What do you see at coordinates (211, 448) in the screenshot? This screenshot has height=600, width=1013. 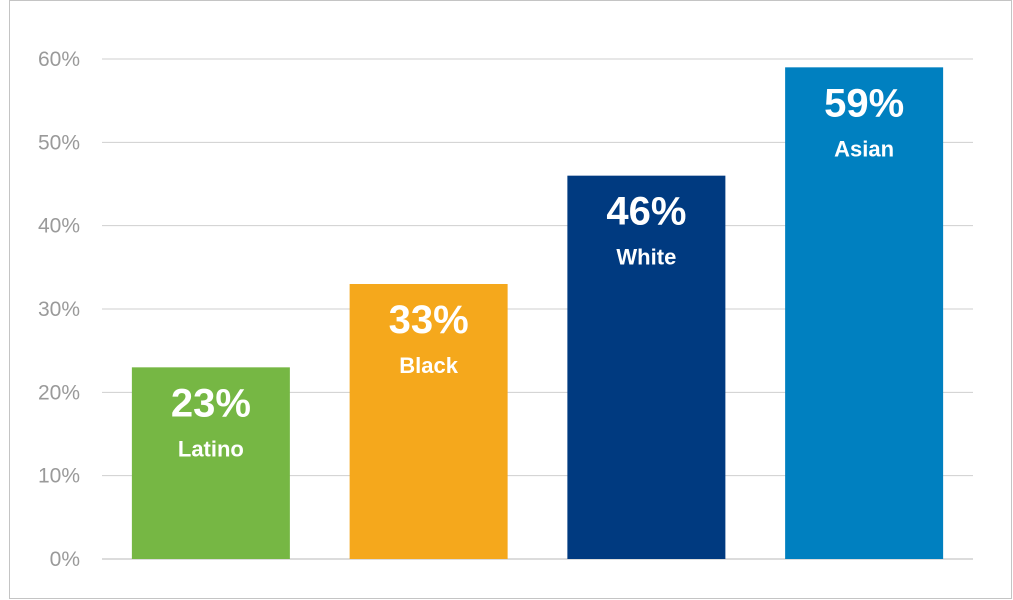 I see `bar-category-label: Latino` at bounding box center [211, 448].